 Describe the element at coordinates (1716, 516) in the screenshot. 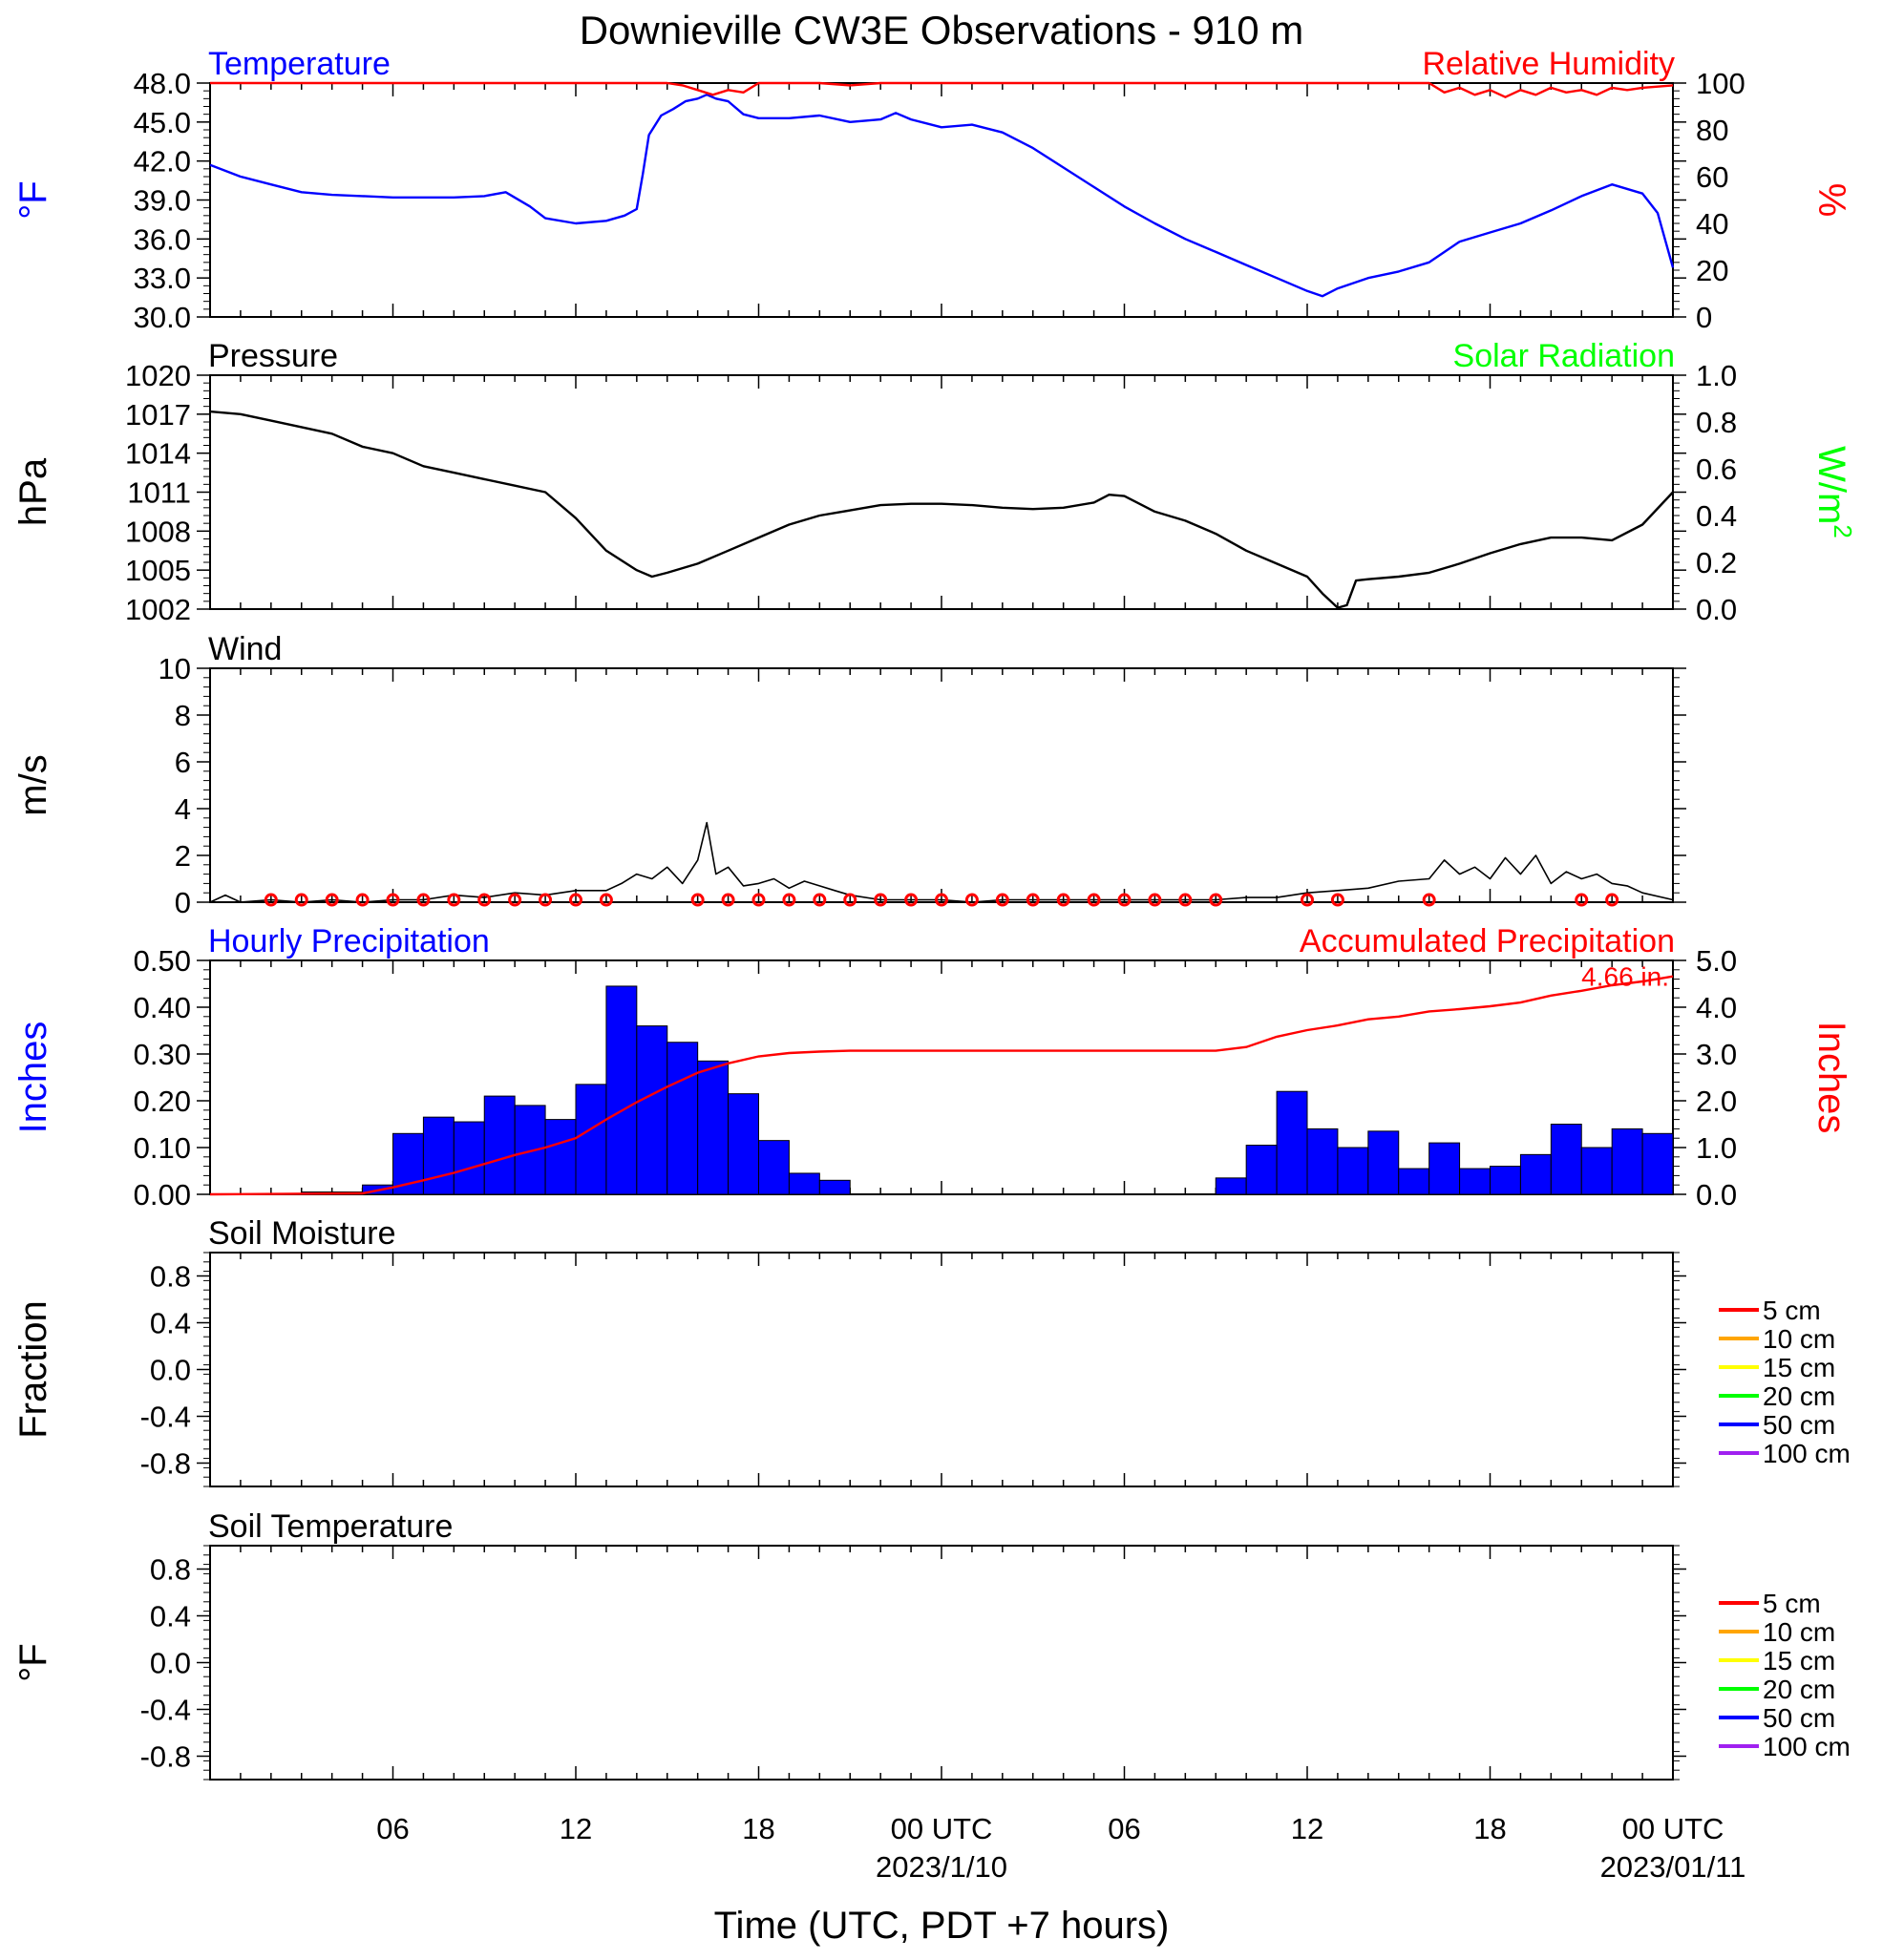

I see `y-tick-label-right: 0.4` at that location.